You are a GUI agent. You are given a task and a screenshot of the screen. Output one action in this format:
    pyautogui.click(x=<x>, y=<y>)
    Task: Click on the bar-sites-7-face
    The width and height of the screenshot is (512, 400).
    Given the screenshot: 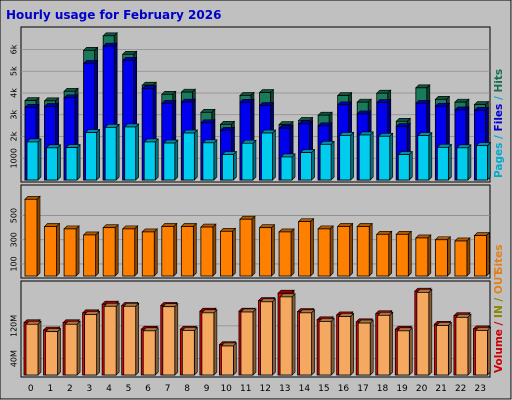 What is the action you would take?
    pyautogui.click(x=168, y=251)
    